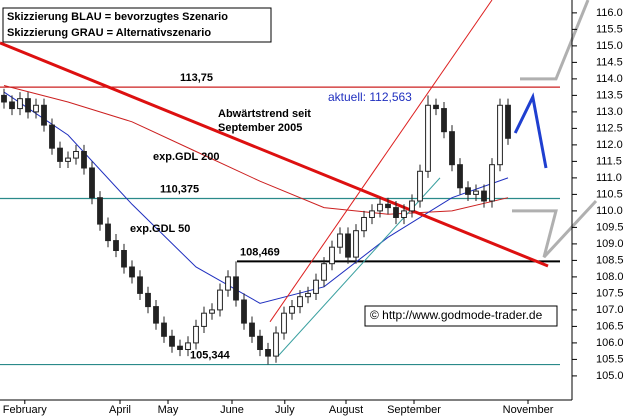  I want to click on y-tick-label: 105.5, so click(610, 359).